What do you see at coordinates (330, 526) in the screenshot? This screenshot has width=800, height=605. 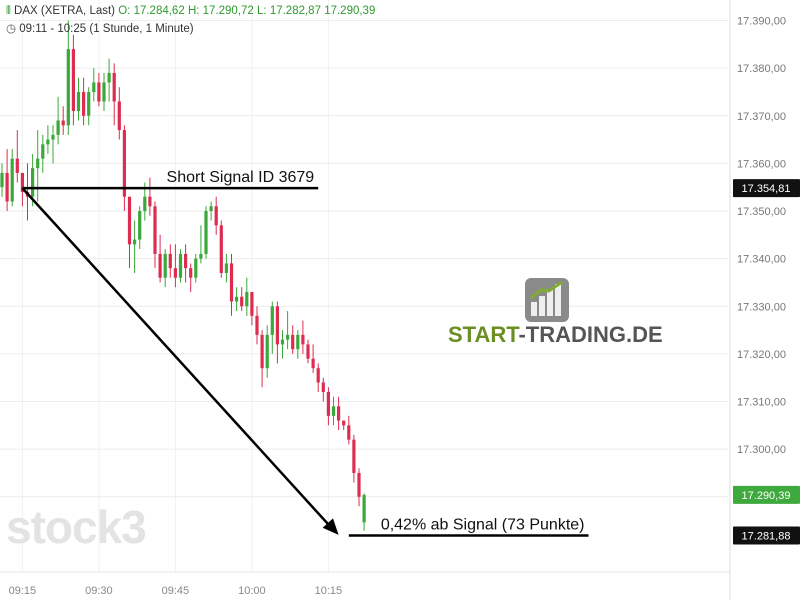 I see `trend-arrow-head` at bounding box center [330, 526].